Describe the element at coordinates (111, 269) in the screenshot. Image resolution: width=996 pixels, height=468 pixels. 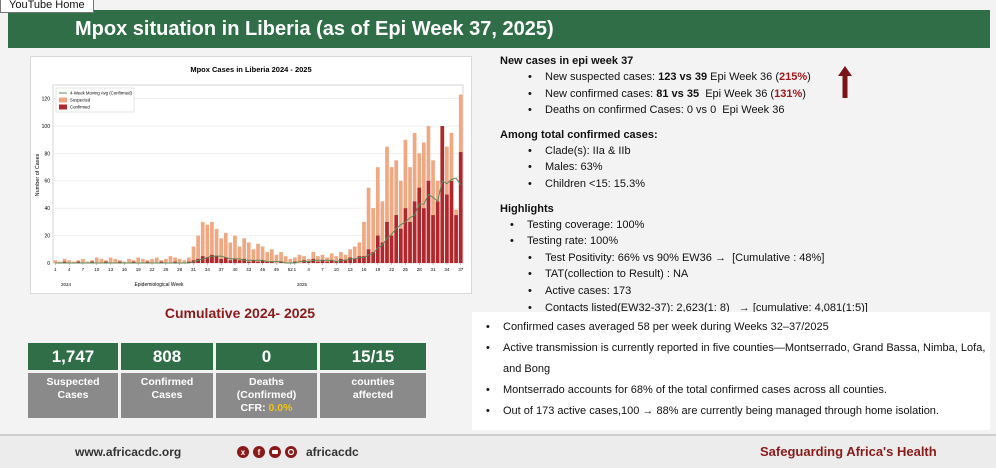
I see `x-tick-label: 13` at that location.